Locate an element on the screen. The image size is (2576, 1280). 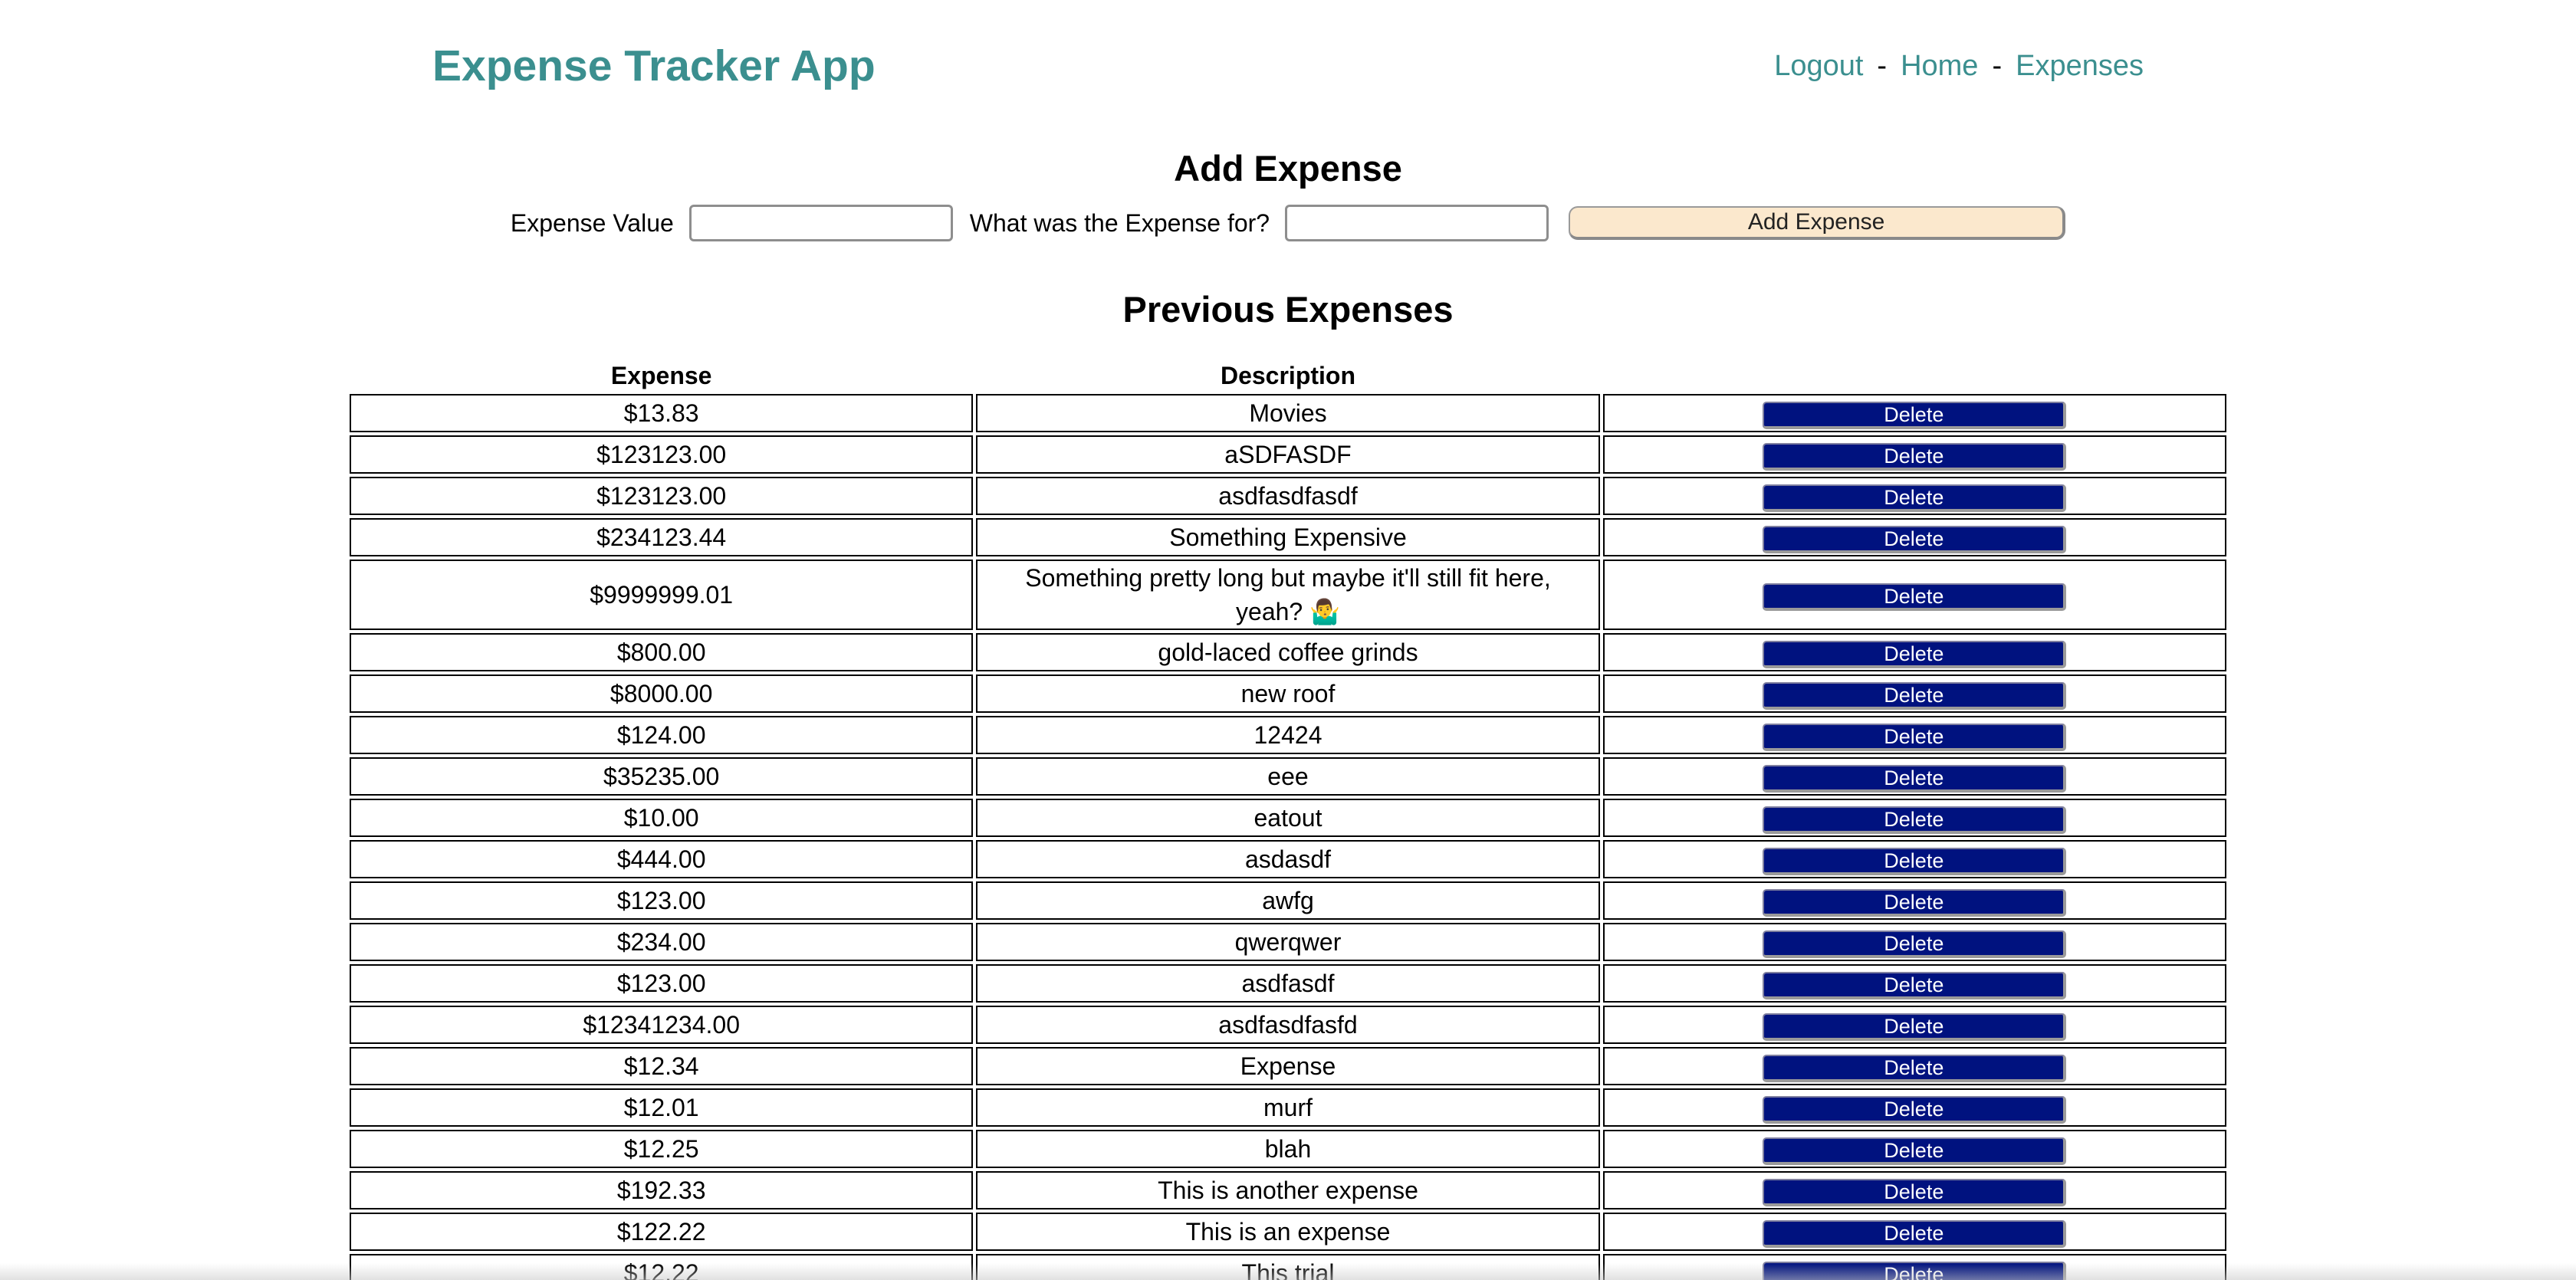
table-row: $10.00 eatout Delete is located at coordinates (1288, 818).